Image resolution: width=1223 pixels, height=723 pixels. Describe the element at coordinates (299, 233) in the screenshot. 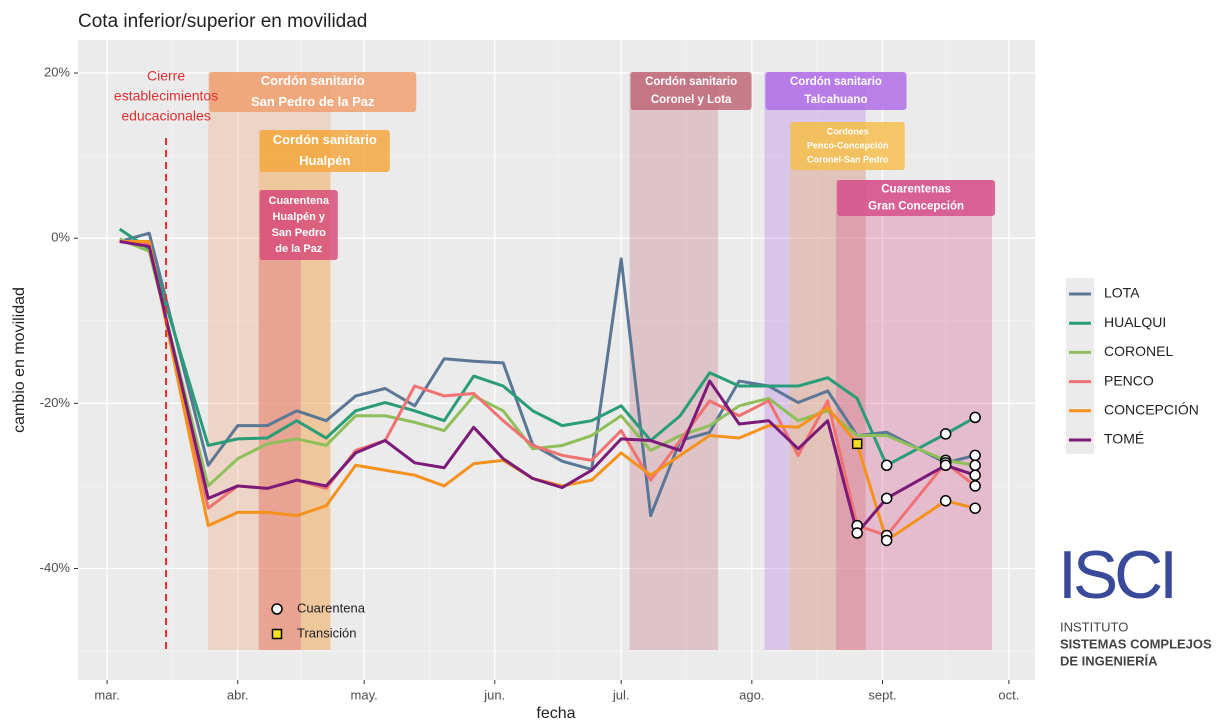

I see `period-label: San Pedro` at that location.